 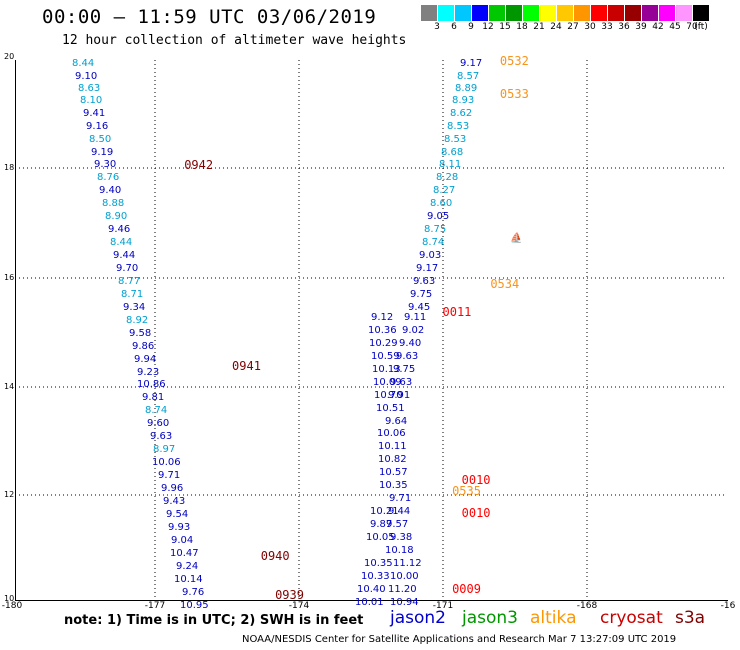 I want to click on color-scale-label: 42, so click(x=658, y=27).